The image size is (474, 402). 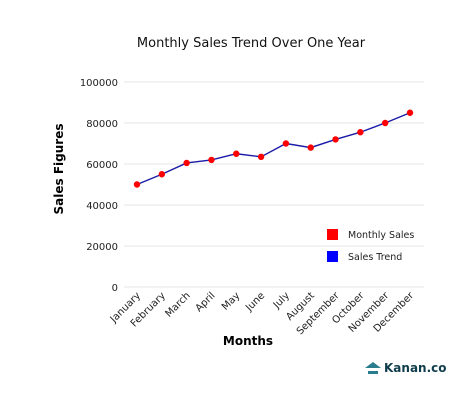 What do you see at coordinates (373, 368) in the screenshot?
I see `kanan-logo-icon` at bounding box center [373, 368].